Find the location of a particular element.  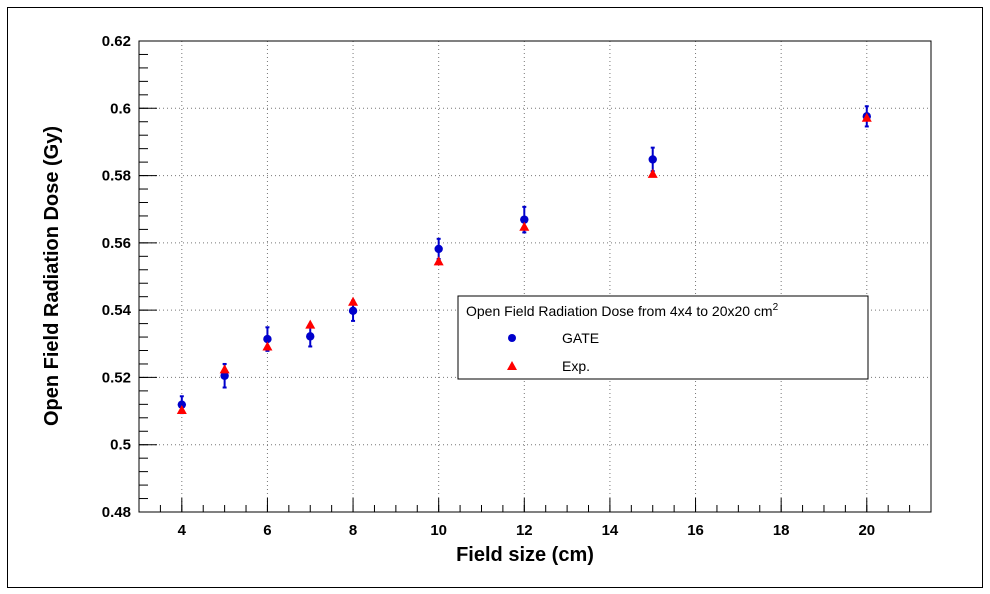

y-tick-label: 0.54 is located at coordinates (117, 310).